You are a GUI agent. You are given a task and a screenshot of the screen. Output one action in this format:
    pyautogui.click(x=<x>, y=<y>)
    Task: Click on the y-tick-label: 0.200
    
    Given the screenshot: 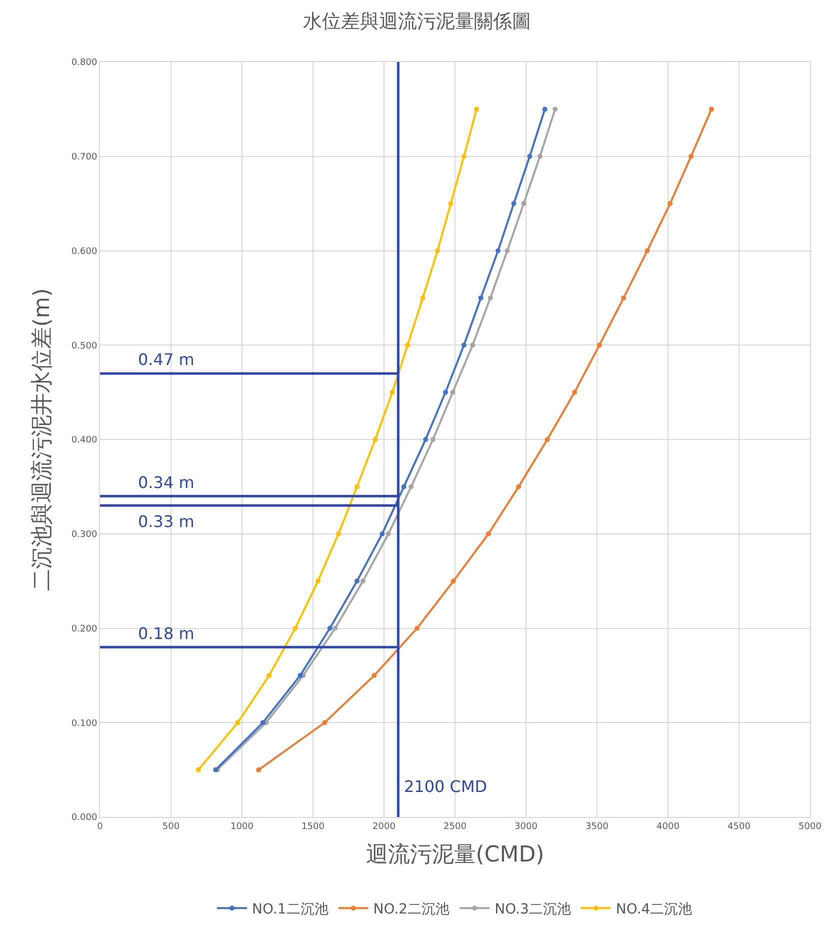 What is the action you would take?
    pyautogui.click(x=84, y=629)
    